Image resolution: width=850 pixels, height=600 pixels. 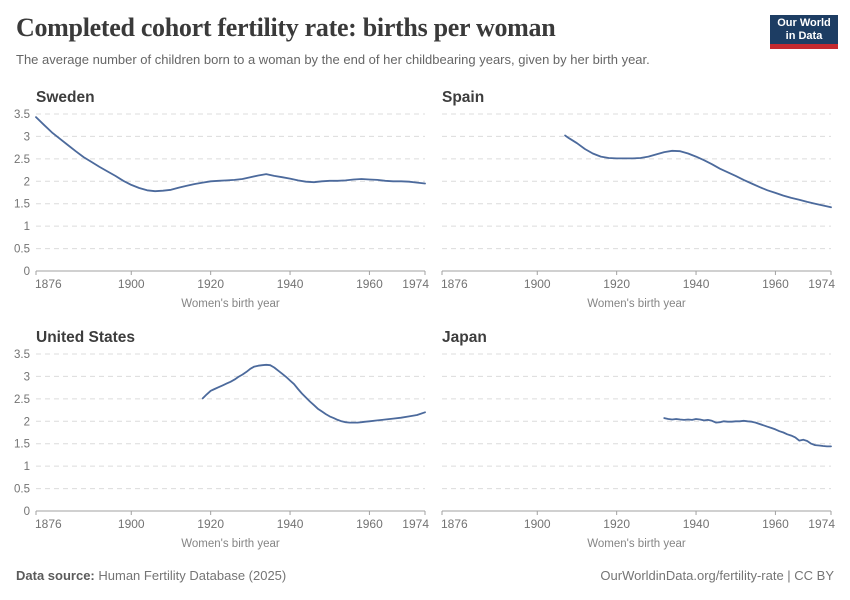 I want to click on owid-logo: Our World in Data, so click(x=804, y=32).